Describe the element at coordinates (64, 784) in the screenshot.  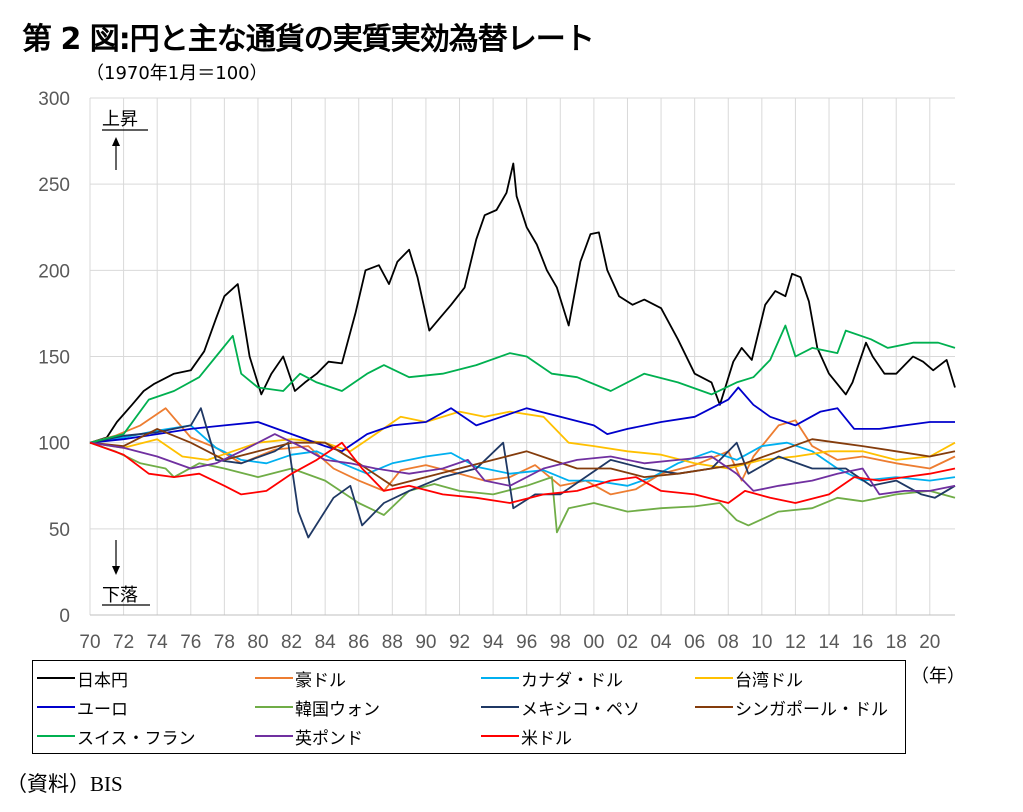
I see `source-note: （資料）BIS` at that location.